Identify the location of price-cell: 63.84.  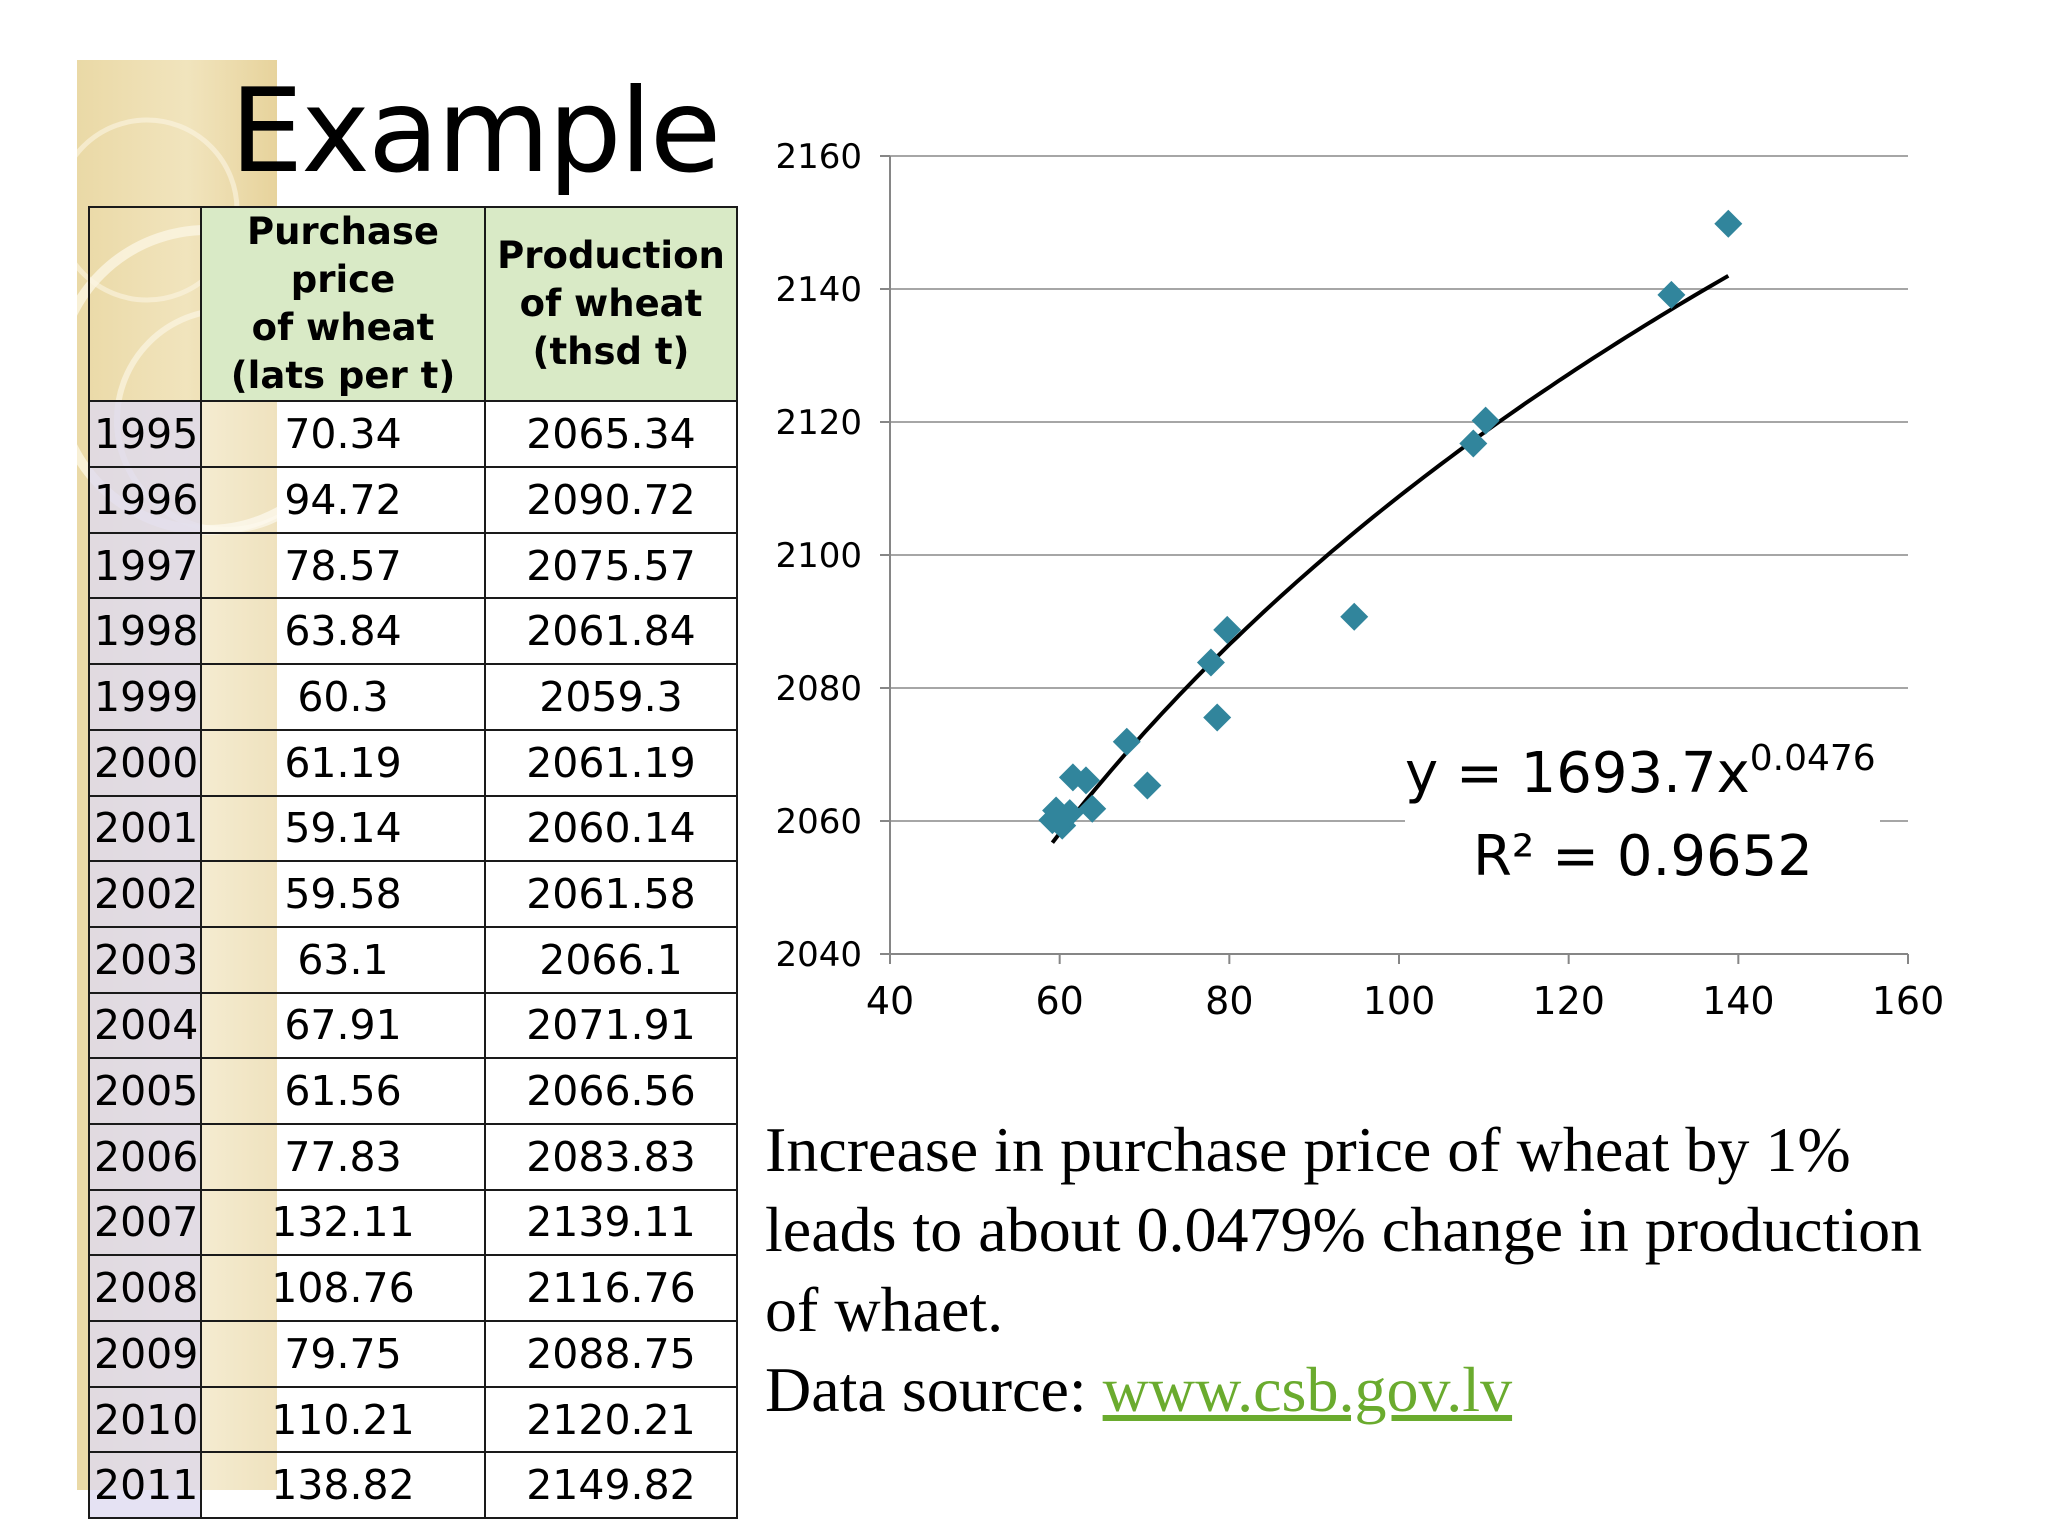
(343, 631).